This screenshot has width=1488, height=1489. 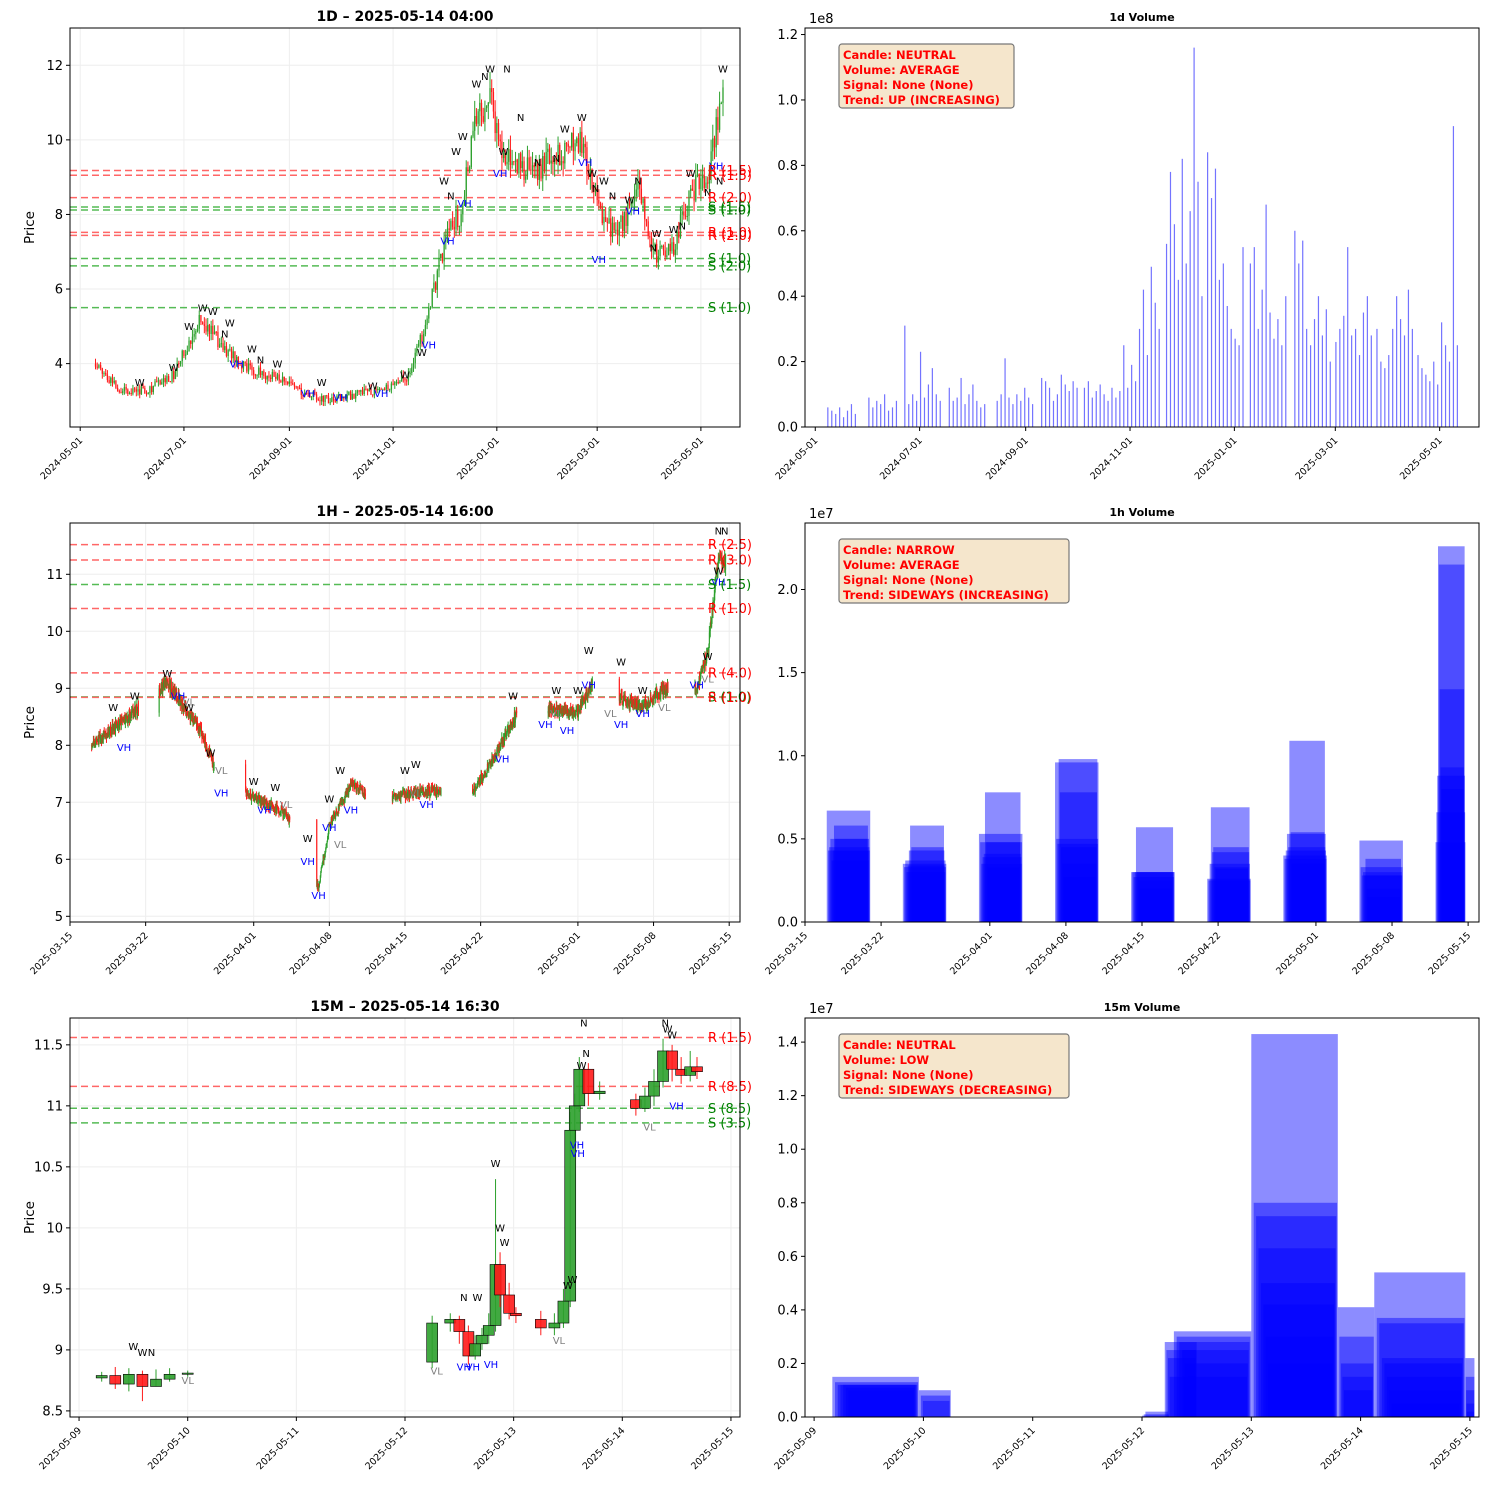 What do you see at coordinates (730, 171) in the screenshot?
I see `level-label: R (1.5)` at bounding box center [730, 171].